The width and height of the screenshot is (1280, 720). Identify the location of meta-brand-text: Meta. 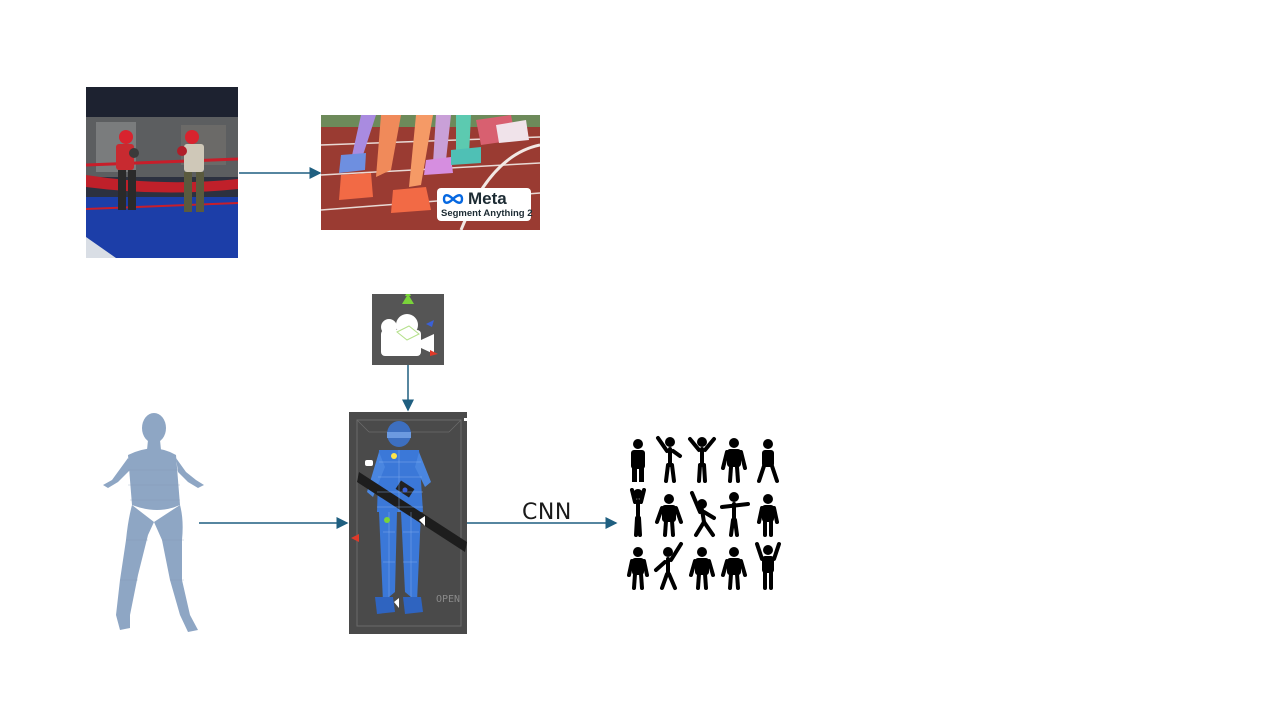
(487, 198).